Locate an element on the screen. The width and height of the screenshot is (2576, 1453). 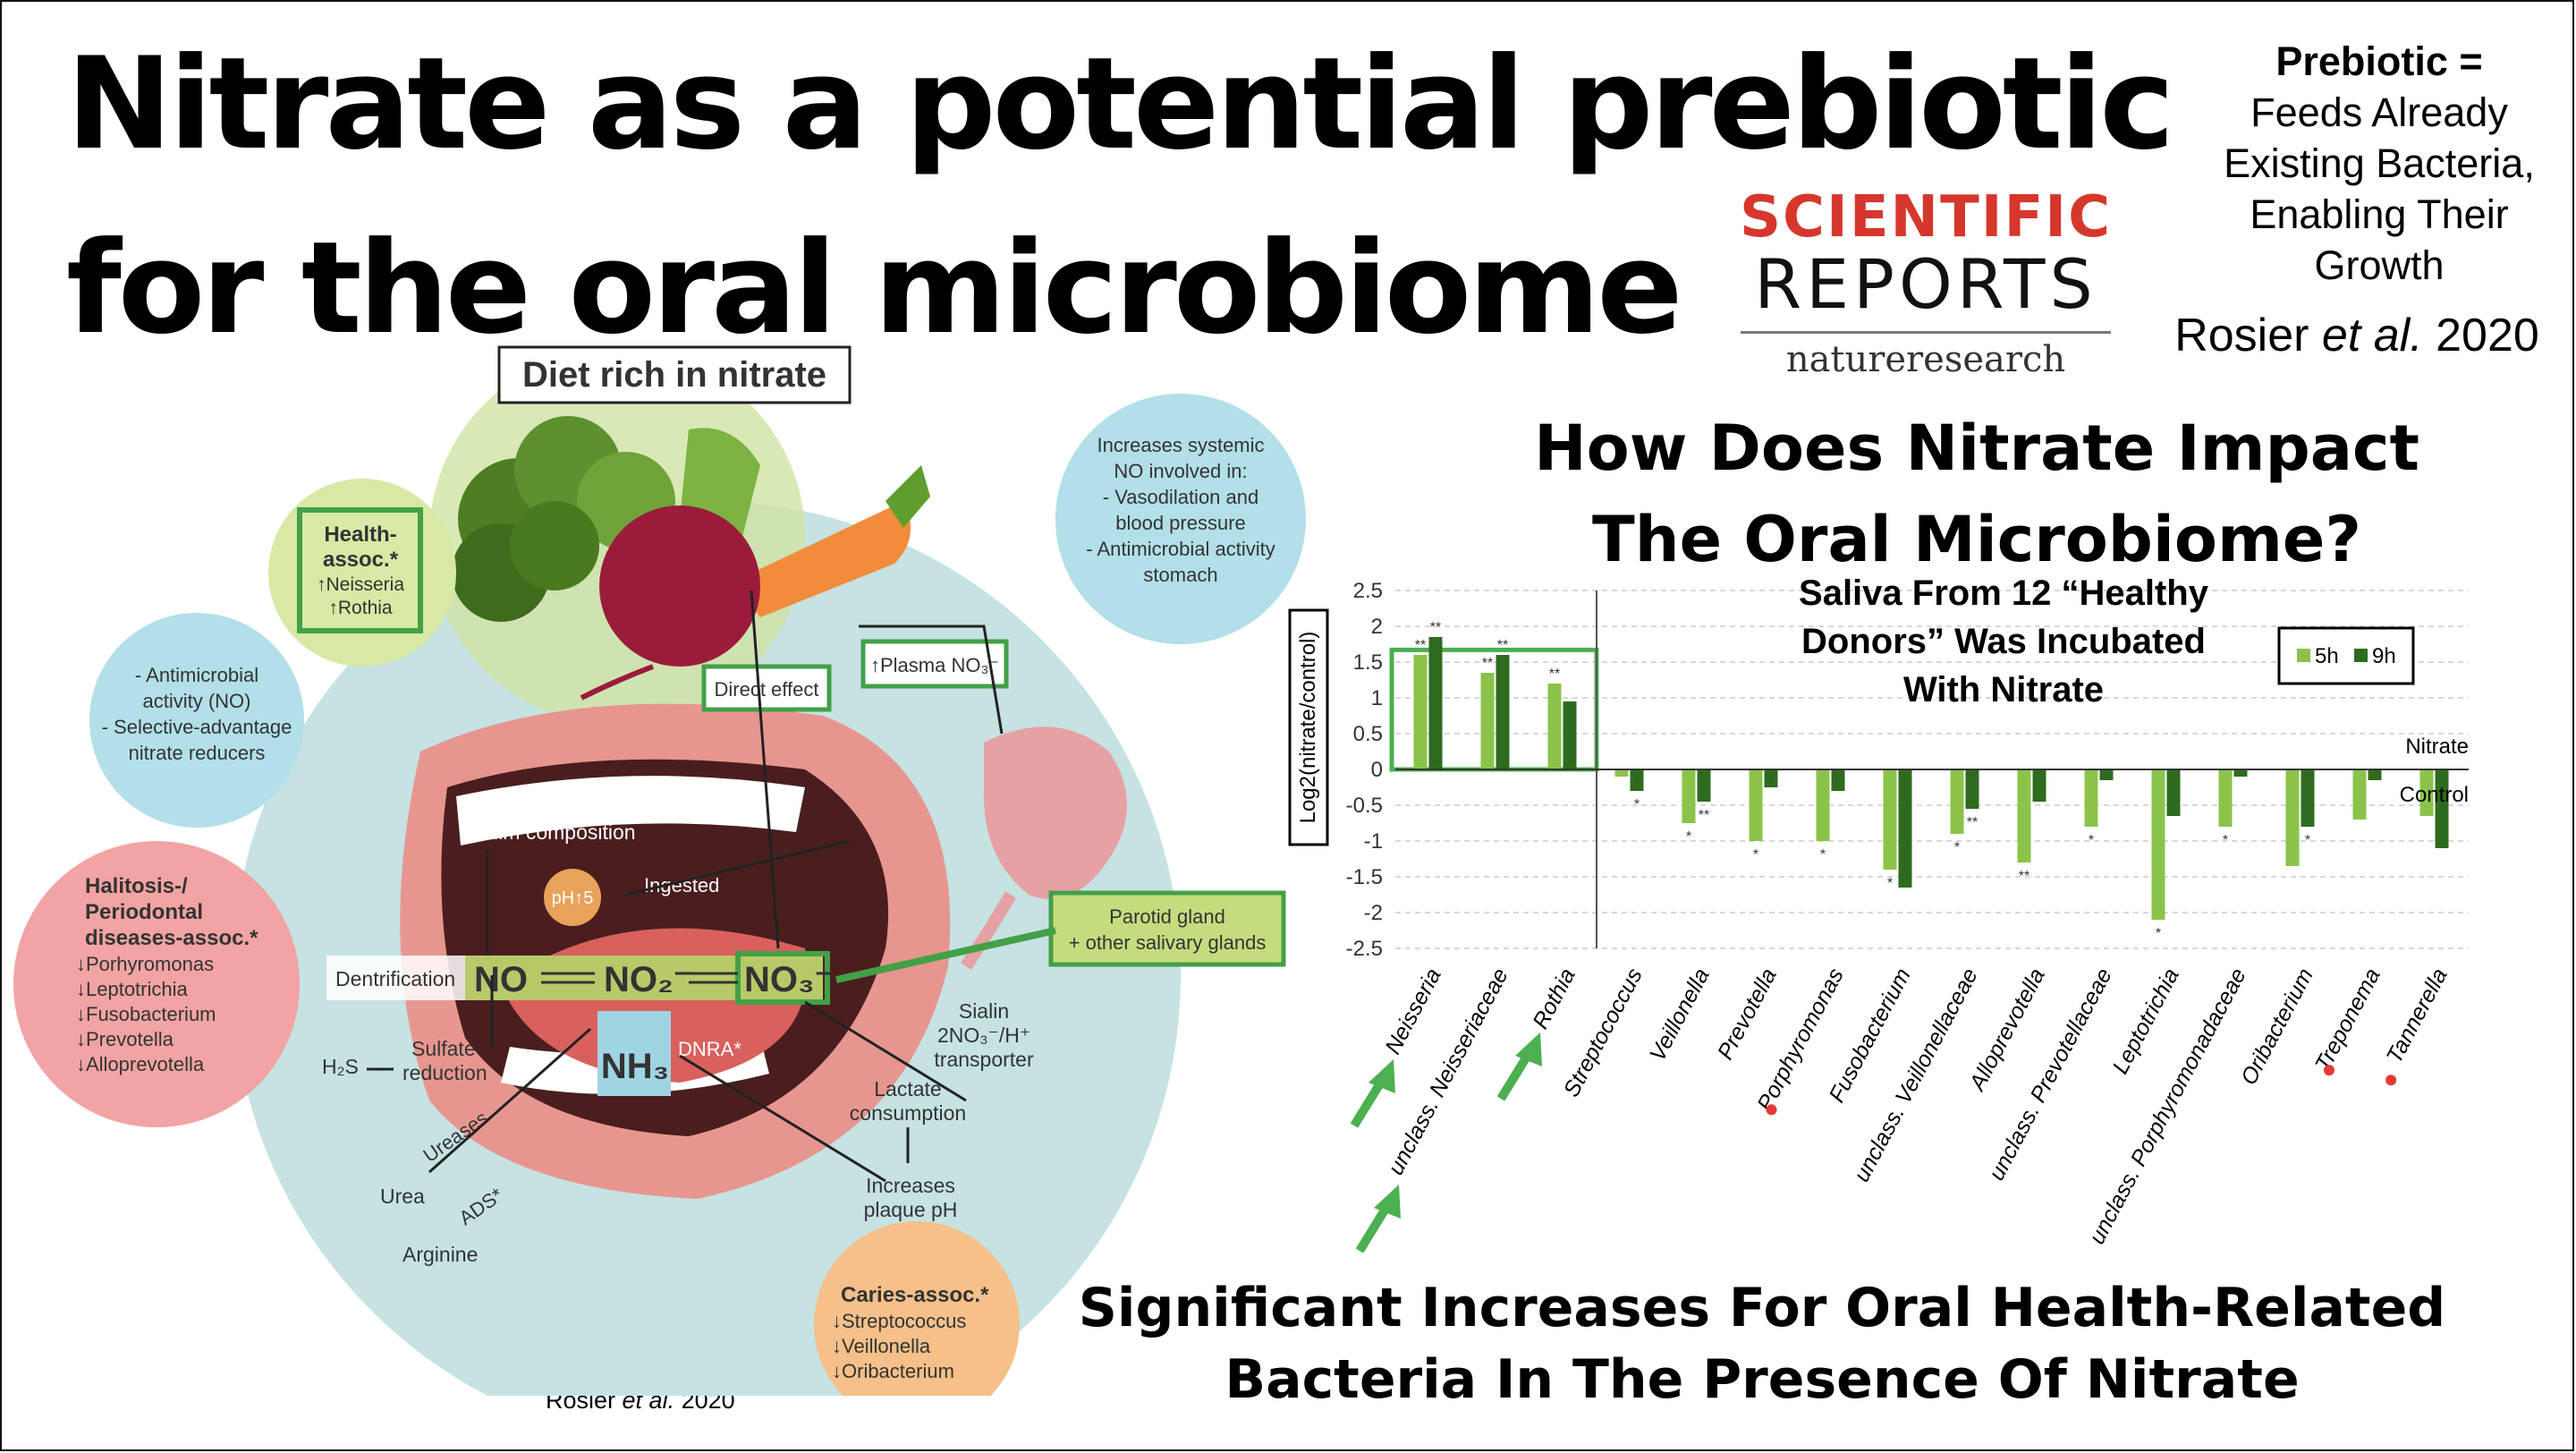
legend-swatch-9h is located at coordinates (2361, 655).